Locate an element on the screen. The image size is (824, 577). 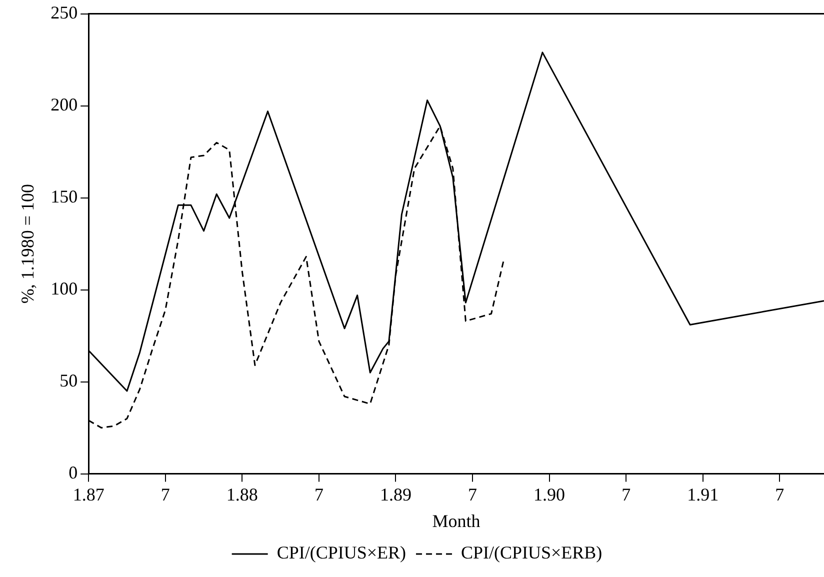
x-tick-label: 1.87 is located at coordinates (88, 494).